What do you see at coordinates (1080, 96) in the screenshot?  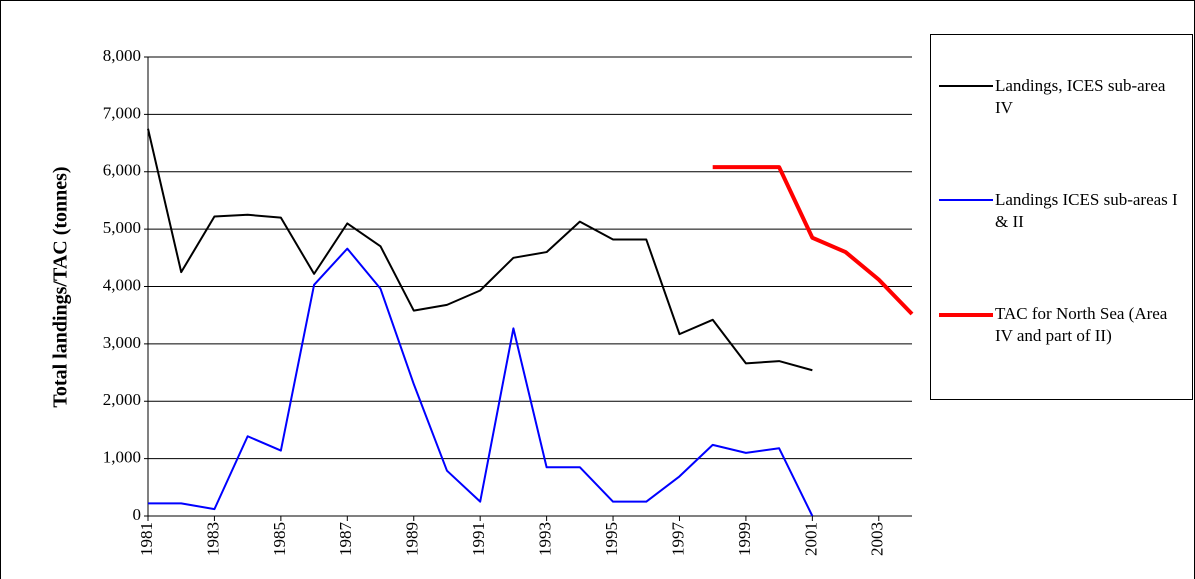 I see `legend-label: Landings, ICES sub-area IV` at bounding box center [1080, 96].